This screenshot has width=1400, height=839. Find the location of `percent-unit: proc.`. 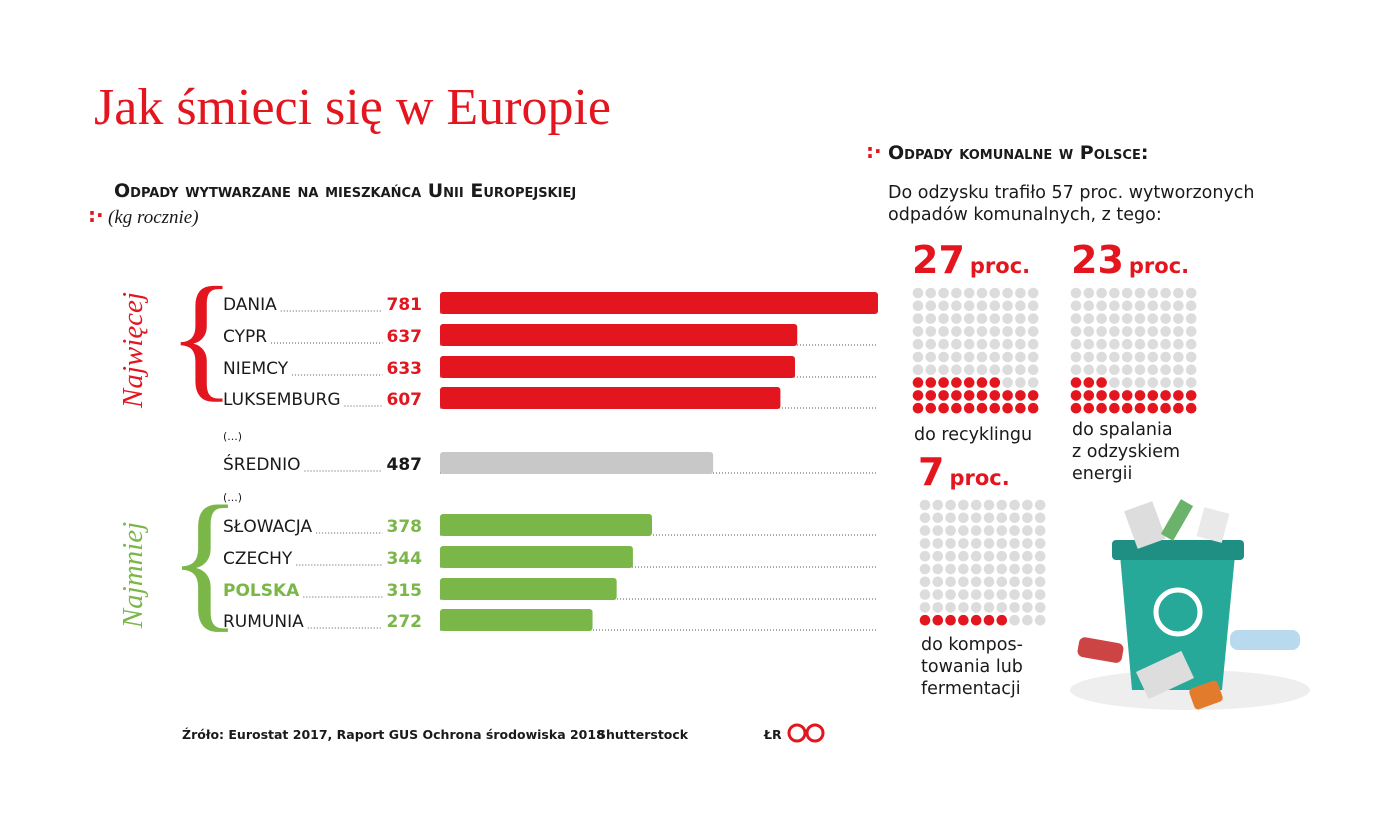

percent-unit: proc. is located at coordinates (979, 478).